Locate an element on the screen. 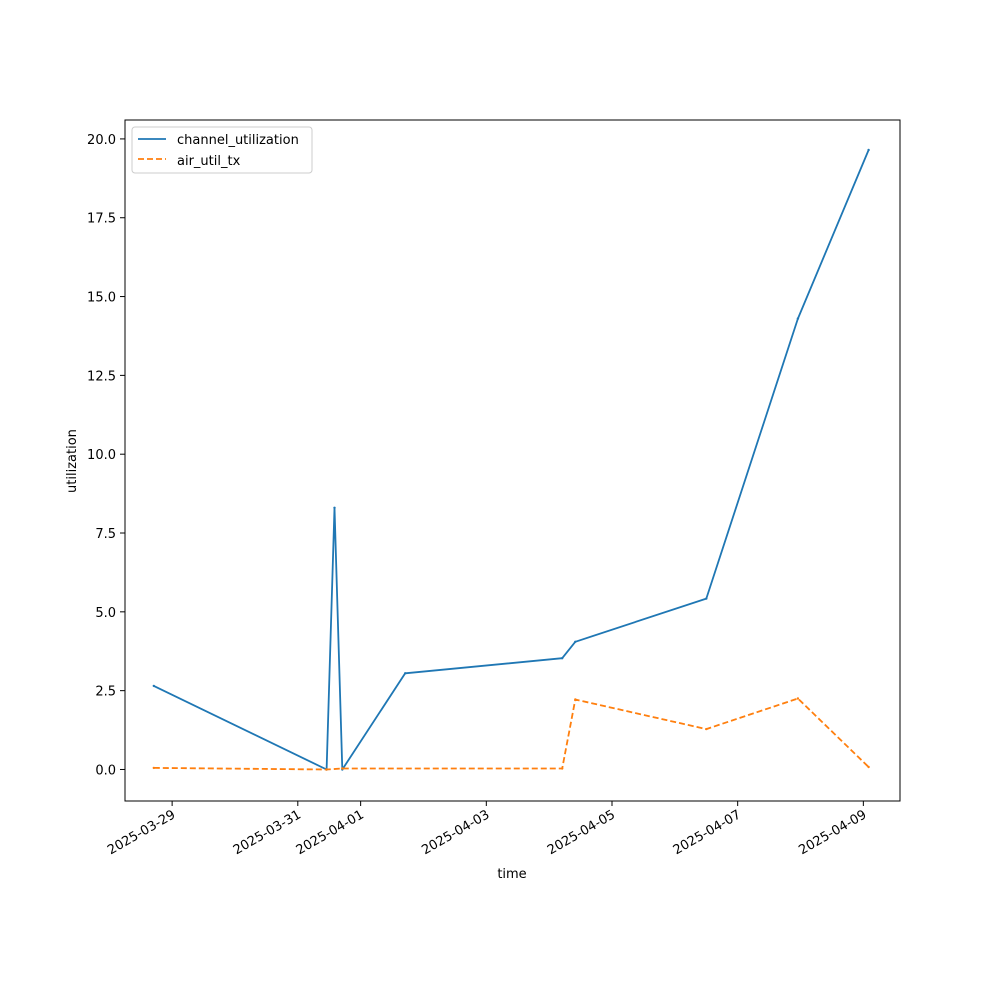  y-axis-label: utilization is located at coordinates (72, 461).